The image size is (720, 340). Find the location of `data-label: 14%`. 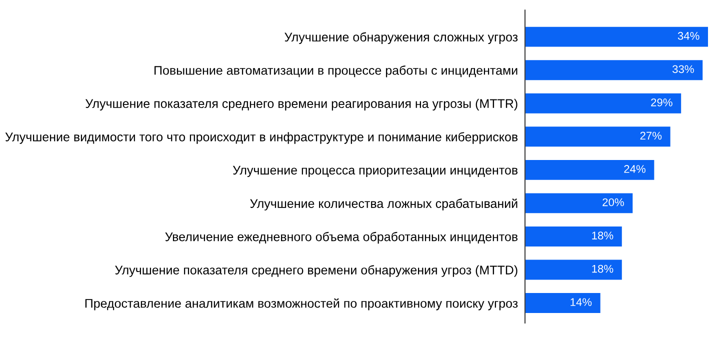

data-label: 14% is located at coordinates (581, 302).